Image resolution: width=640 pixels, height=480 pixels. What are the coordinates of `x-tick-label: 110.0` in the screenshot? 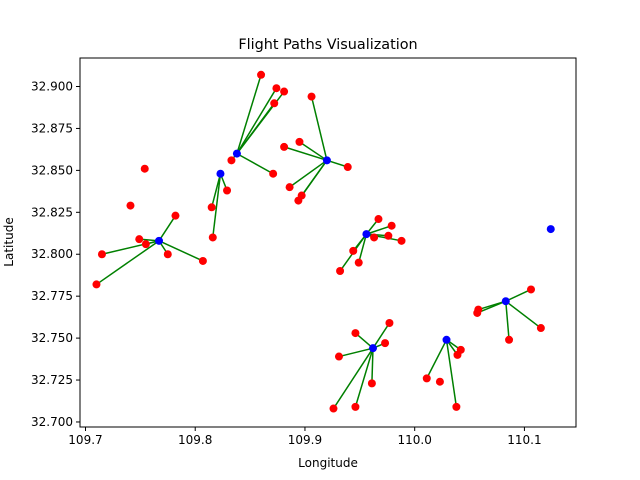 It's located at (415, 440).